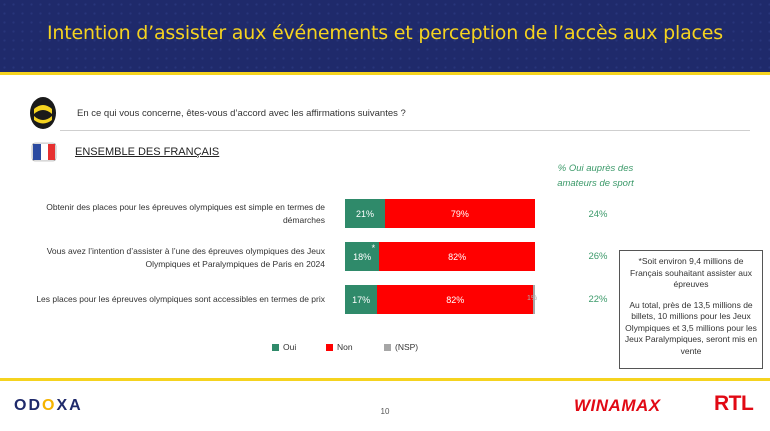  I want to click on header-rule, so click(385, 73).